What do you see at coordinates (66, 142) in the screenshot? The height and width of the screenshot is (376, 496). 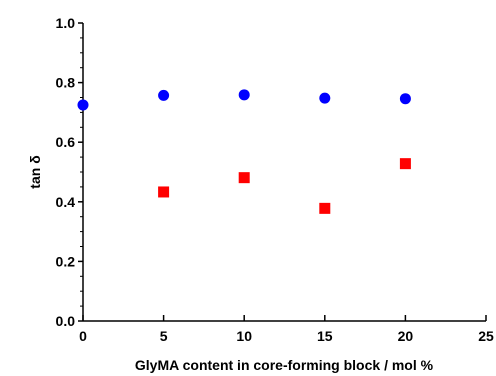 I see `y-tick-label: 0.6` at bounding box center [66, 142].